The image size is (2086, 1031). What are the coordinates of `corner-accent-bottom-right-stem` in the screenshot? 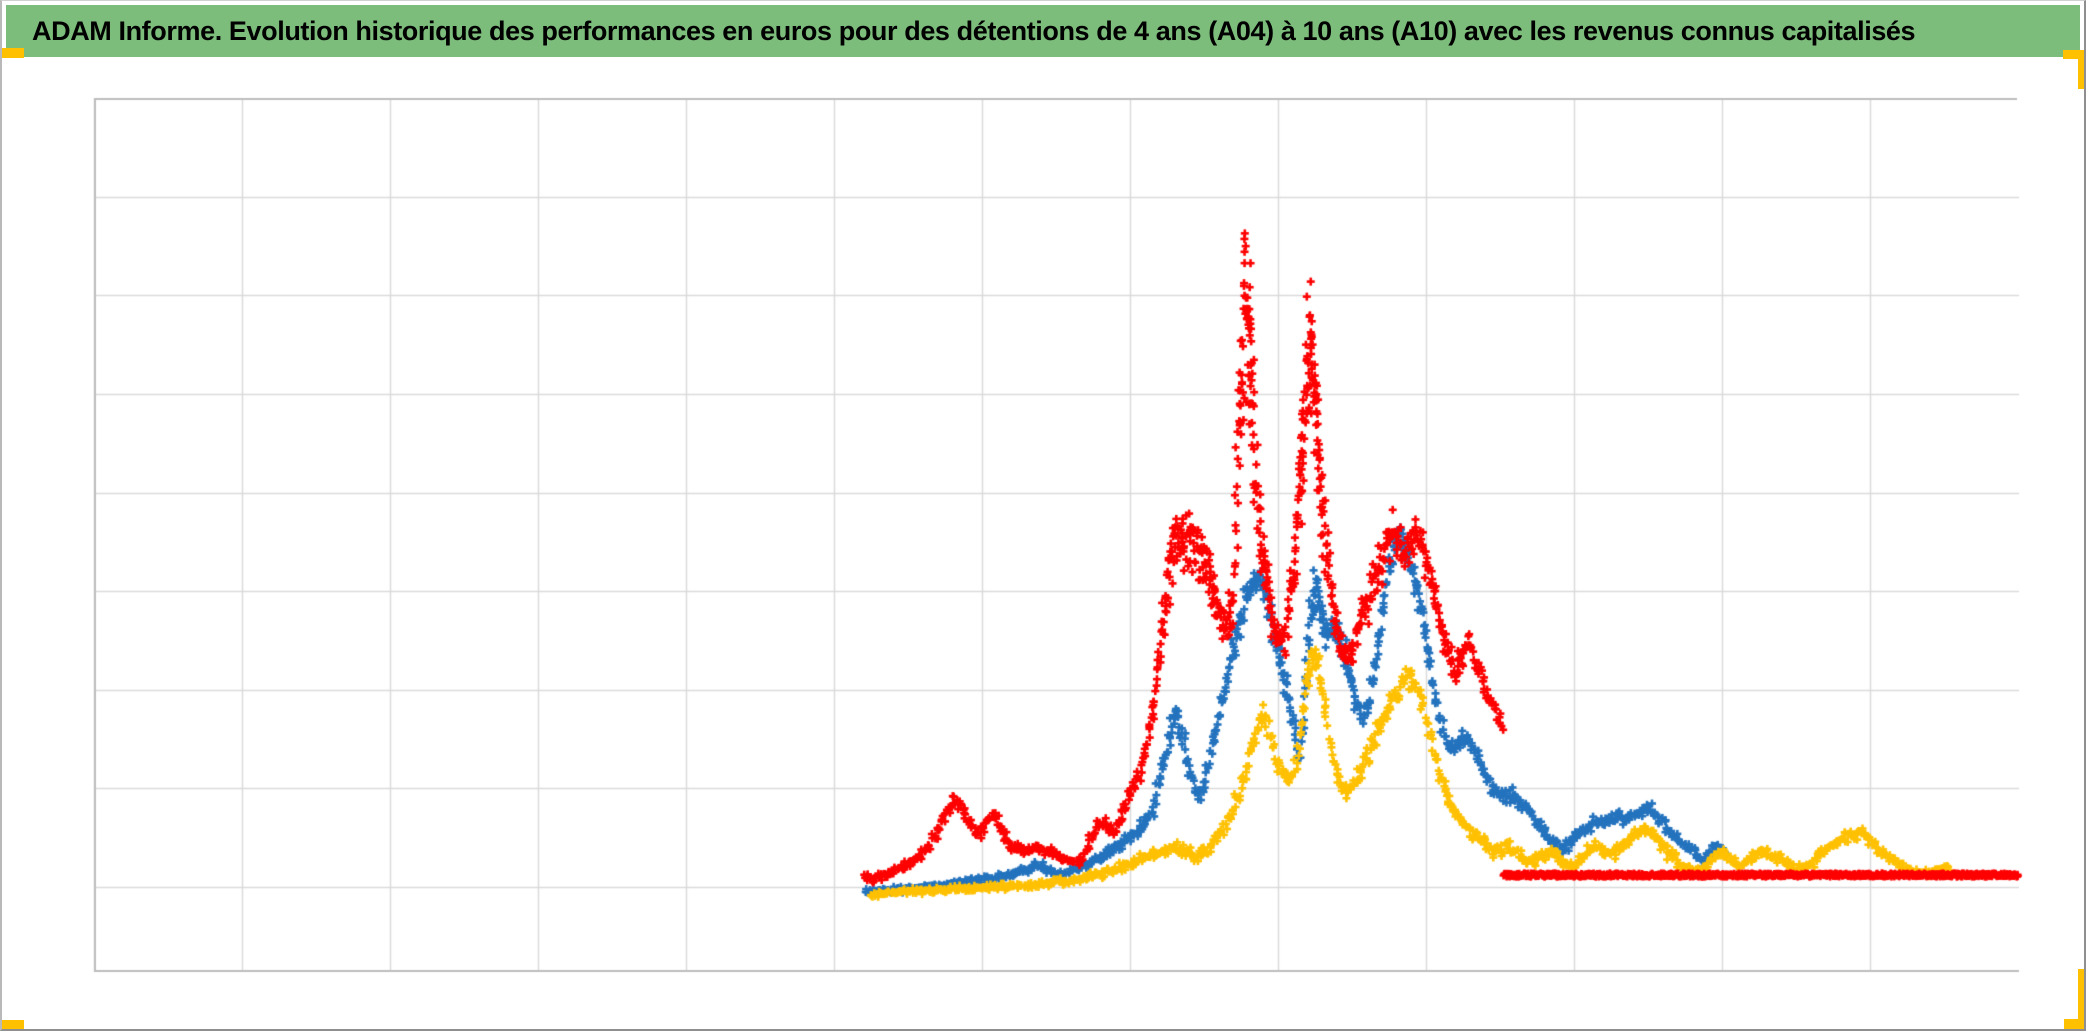 It's located at (2081, 999).